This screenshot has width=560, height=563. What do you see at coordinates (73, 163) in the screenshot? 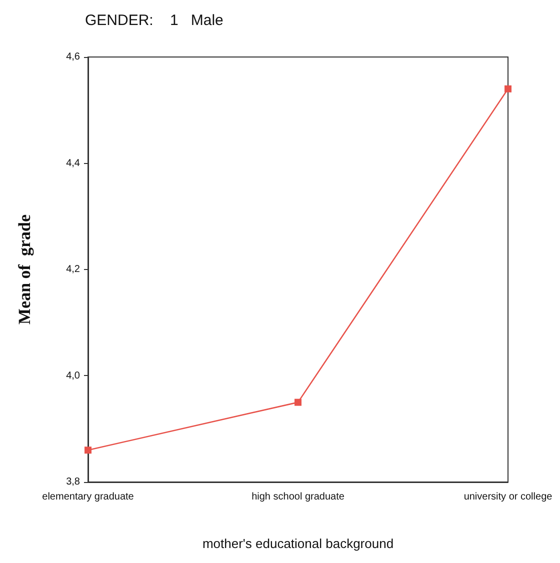
I see `y-tick-label: 4,4` at bounding box center [73, 163].